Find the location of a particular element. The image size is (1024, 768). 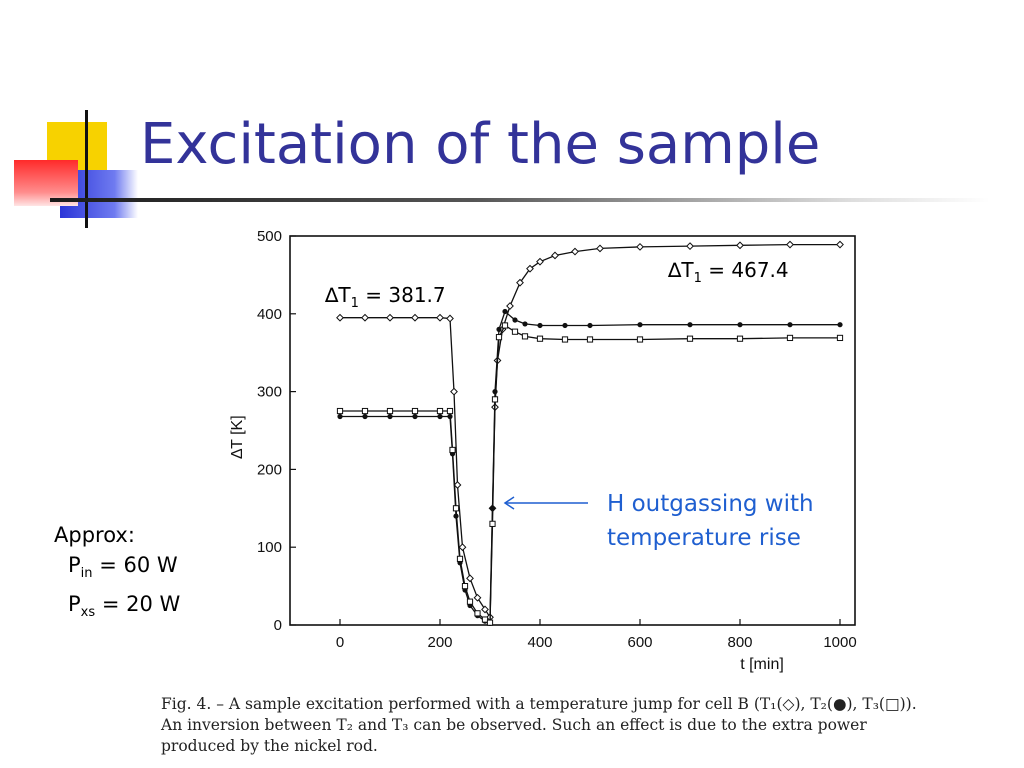

approx-label: Approx: is located at coordinates (94, 535).